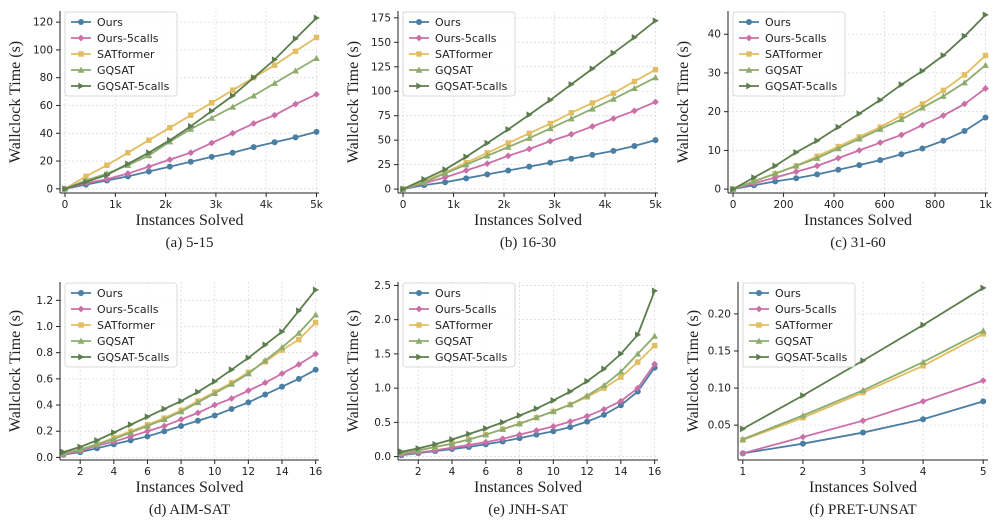  What do you see at coordinates (166, 205) in the screenshot?
I see `x-tick-label: 2k` at bounding box center [166, 205].